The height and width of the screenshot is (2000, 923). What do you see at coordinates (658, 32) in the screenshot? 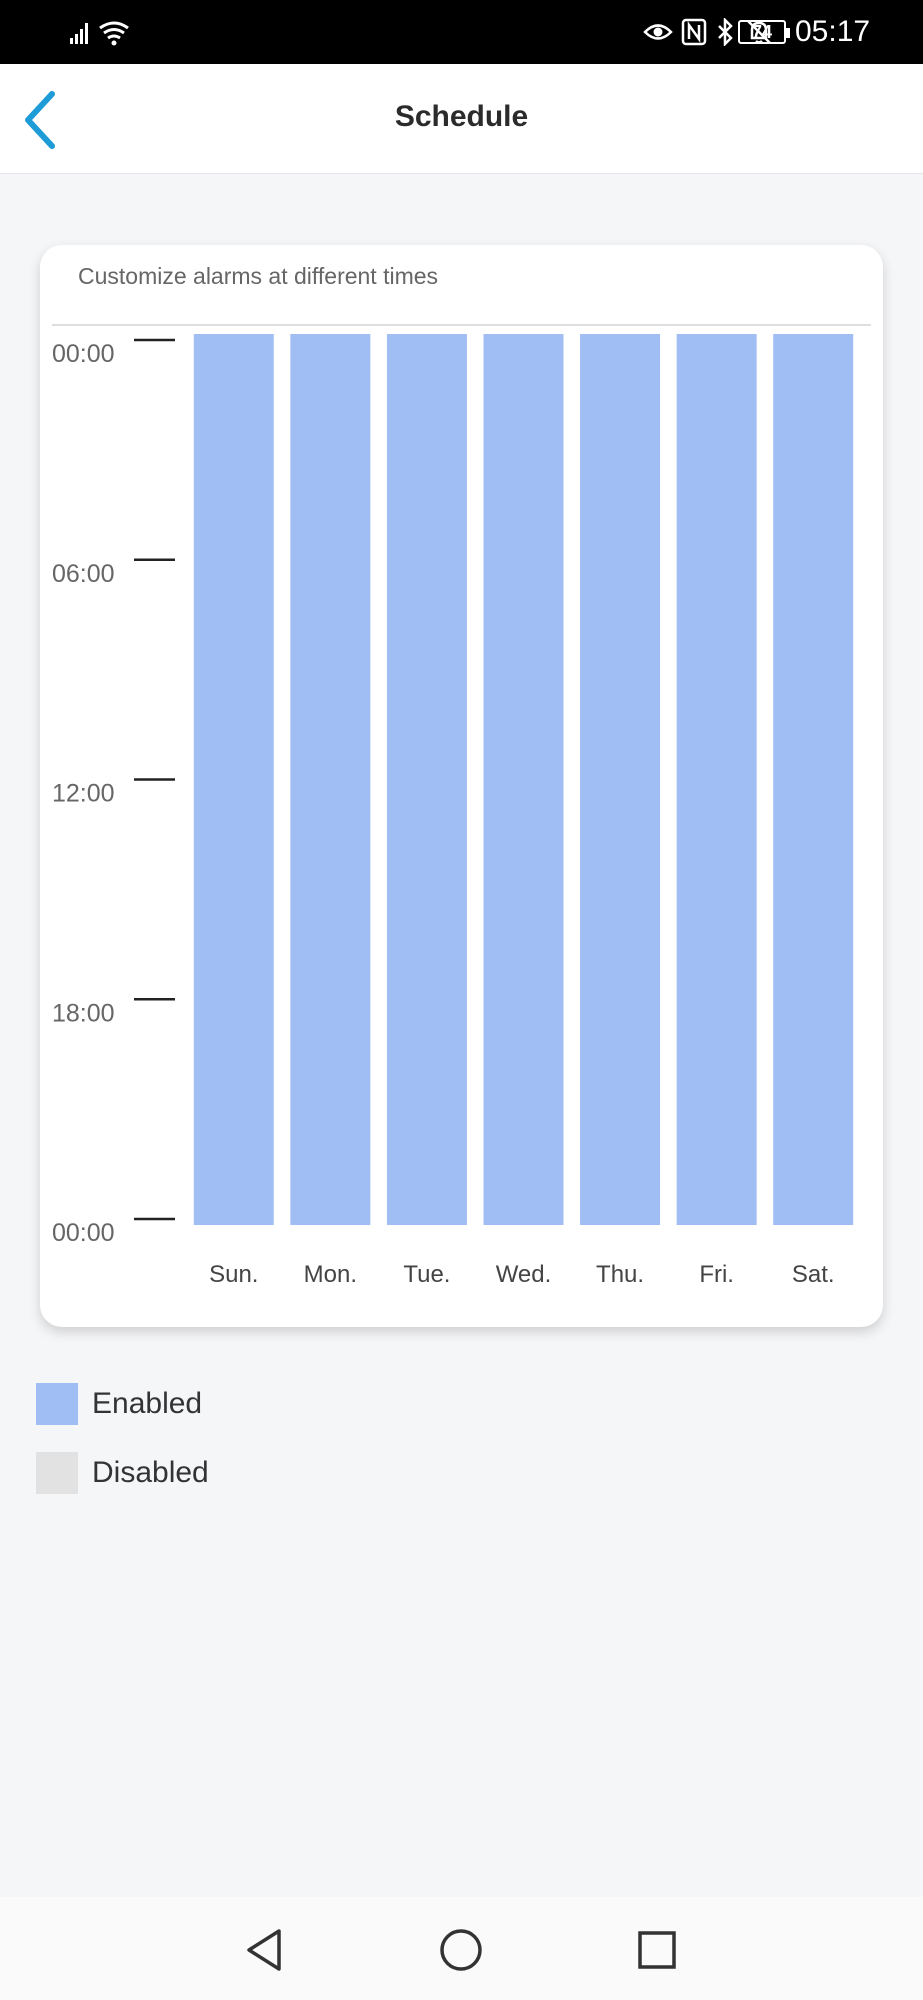
I see `eye-icon` at bounding box center [658, 32].